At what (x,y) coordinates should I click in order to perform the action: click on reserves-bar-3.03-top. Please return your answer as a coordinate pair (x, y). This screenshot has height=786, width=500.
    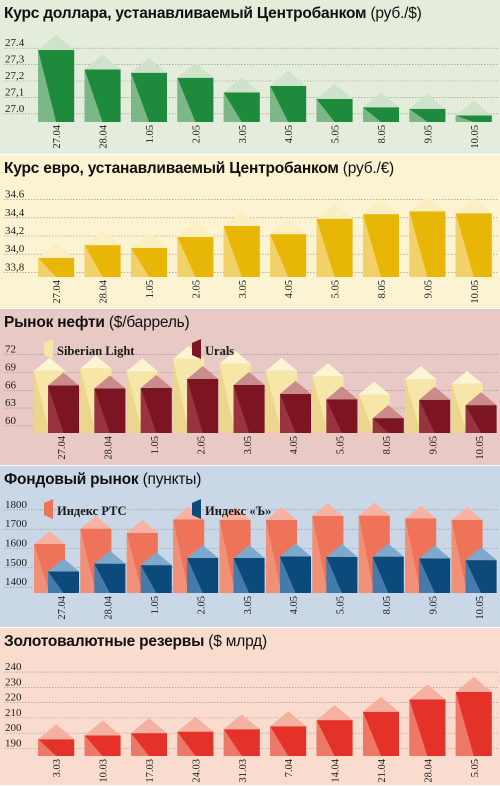
    Looking at the image, I should click on (56, 732).